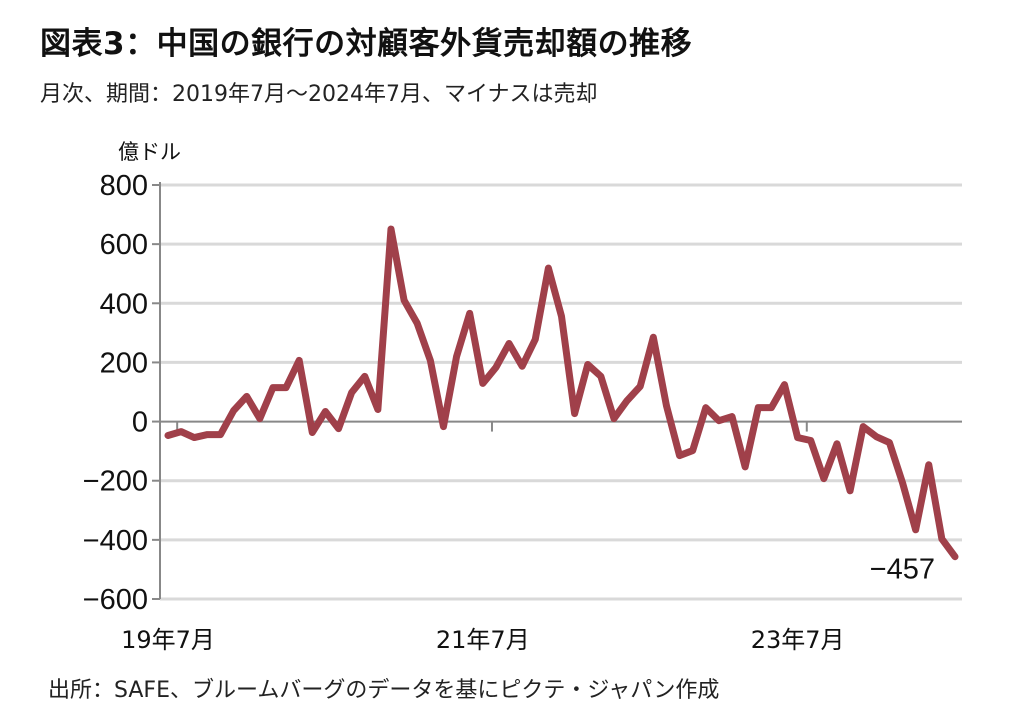  What do you see at coordinates (168, 640) in the screenshot?
I see `x-tick-label: 19年7月` at bounding box center [168, 640].